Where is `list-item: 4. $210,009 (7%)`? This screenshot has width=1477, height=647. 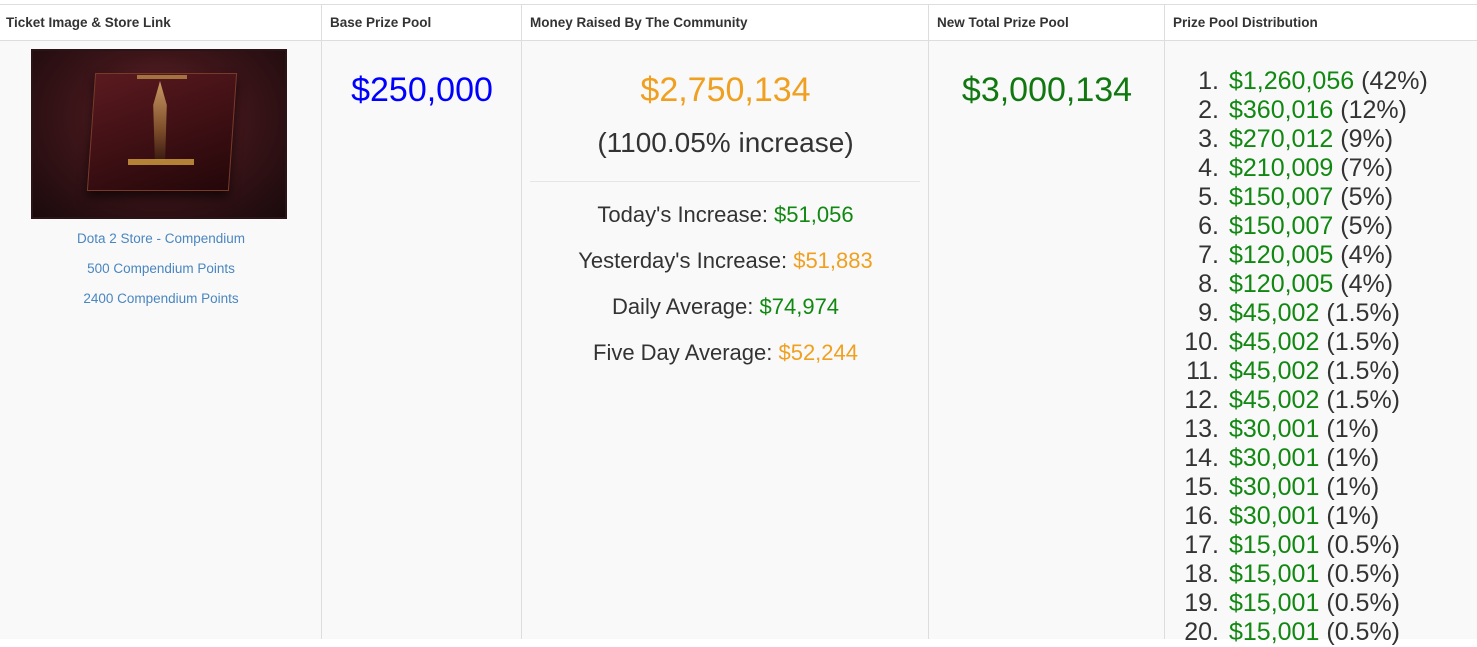 list-item: 4. $210,009 (7%) is located at coordinates (1321, 168).